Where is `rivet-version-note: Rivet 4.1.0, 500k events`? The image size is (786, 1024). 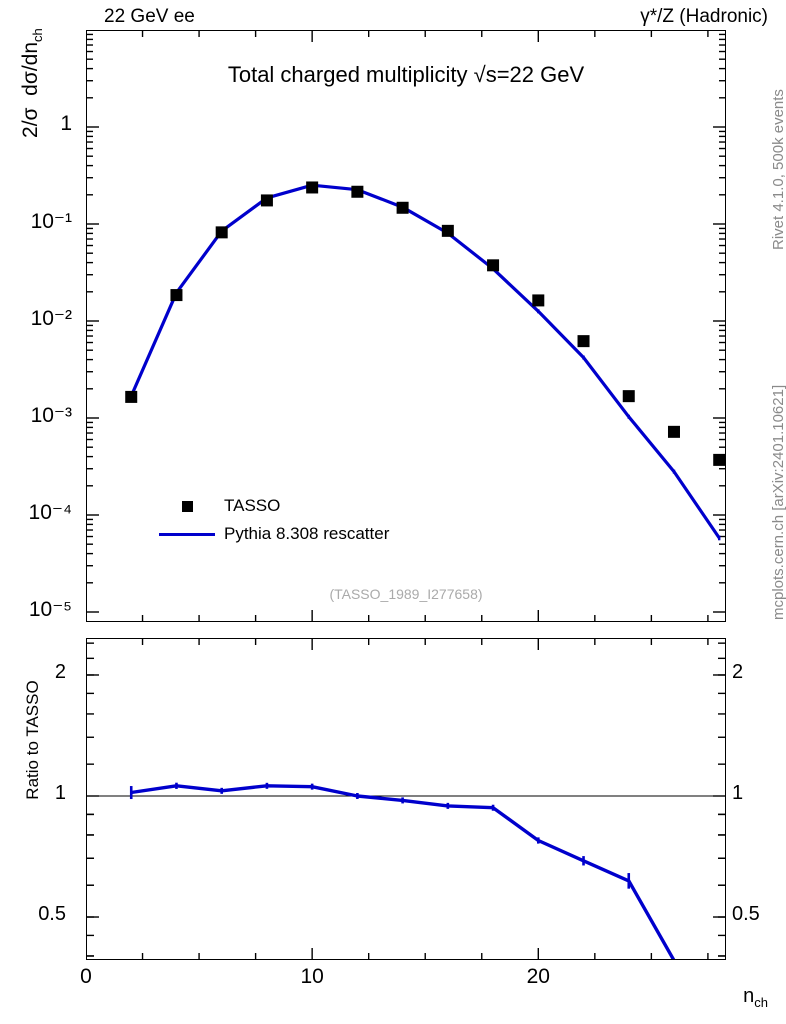 rivet-version-note: Rivet 4.1.0, 500k events is located at coordinates (778, 169).